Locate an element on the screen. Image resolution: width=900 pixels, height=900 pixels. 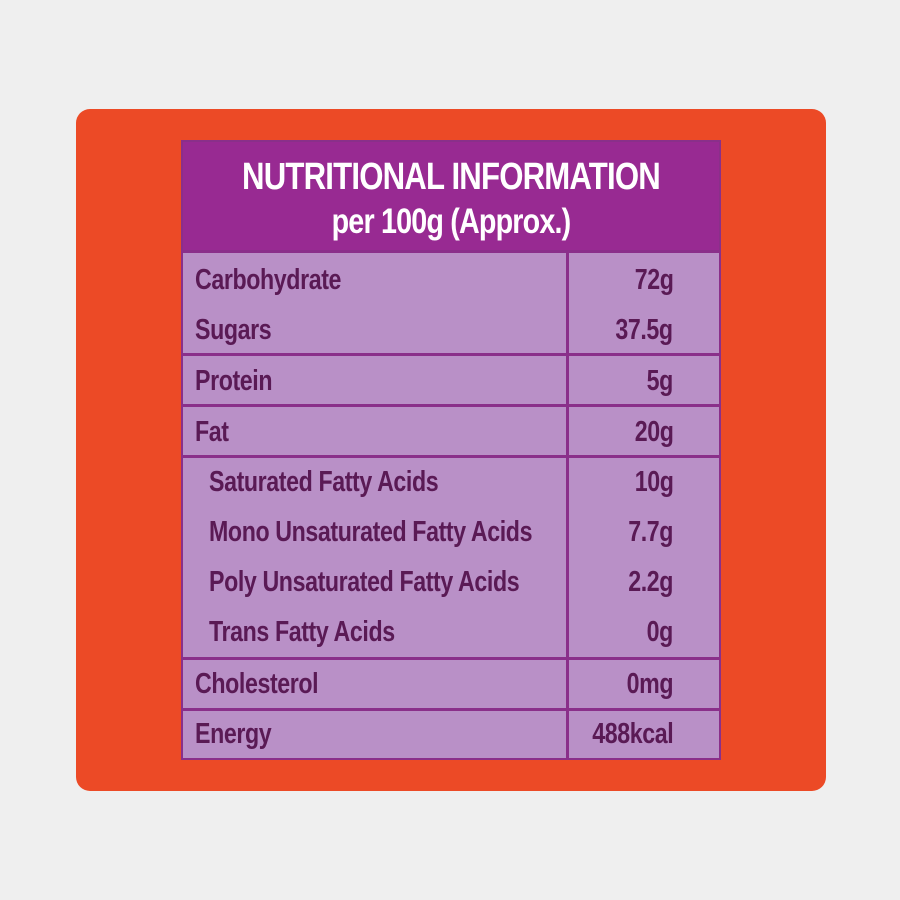
row-label-carbohydrate: Carbohydrate is located at coordinates (268, 280).